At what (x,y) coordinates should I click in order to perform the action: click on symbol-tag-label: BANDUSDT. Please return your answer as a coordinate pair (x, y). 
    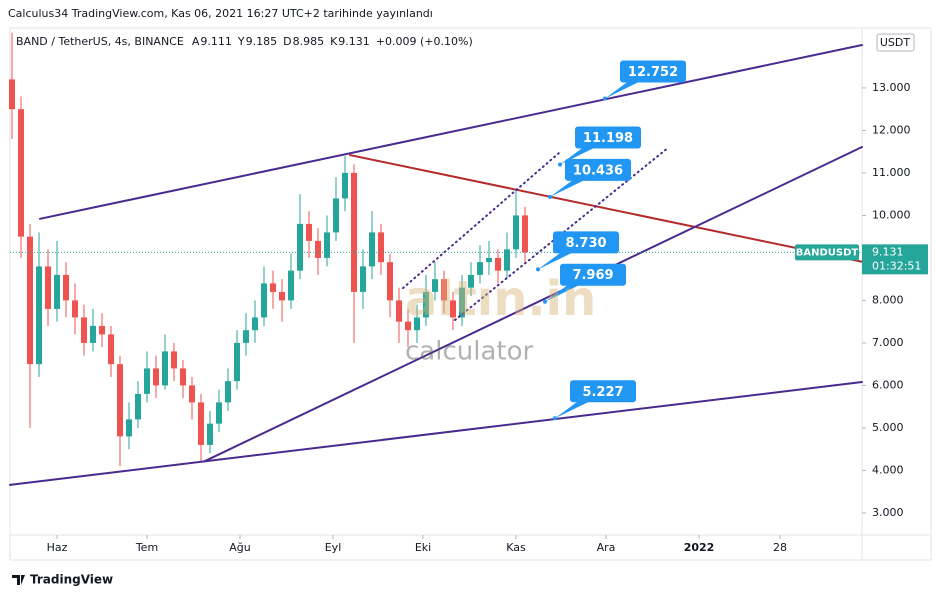
    Looking at the image, I should click on (827, 252).